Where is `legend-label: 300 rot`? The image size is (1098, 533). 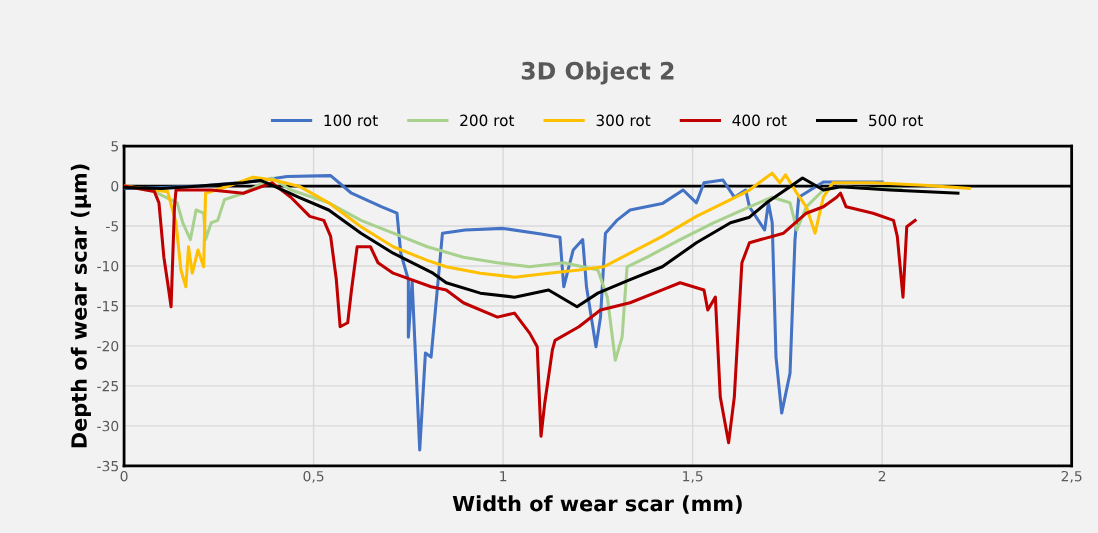
legend-label: 300 rot is located at coordinates (623, 120).